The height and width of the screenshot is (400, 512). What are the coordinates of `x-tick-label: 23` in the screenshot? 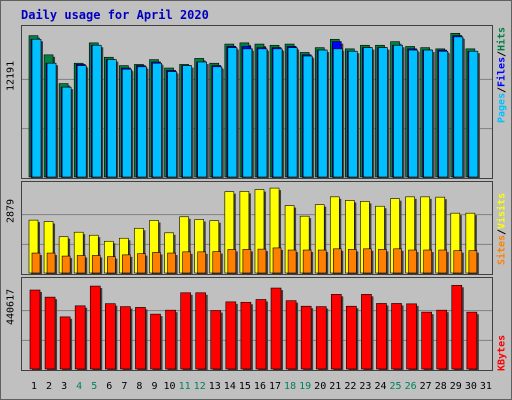 It's located at (365, 386).